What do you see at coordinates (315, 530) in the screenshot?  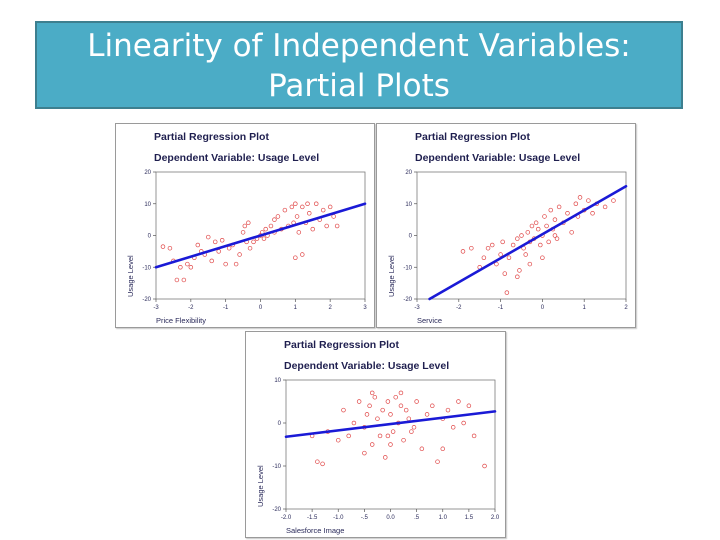 I see `x-axis-label: Salesforce Image` at bounding box center [315, 530].